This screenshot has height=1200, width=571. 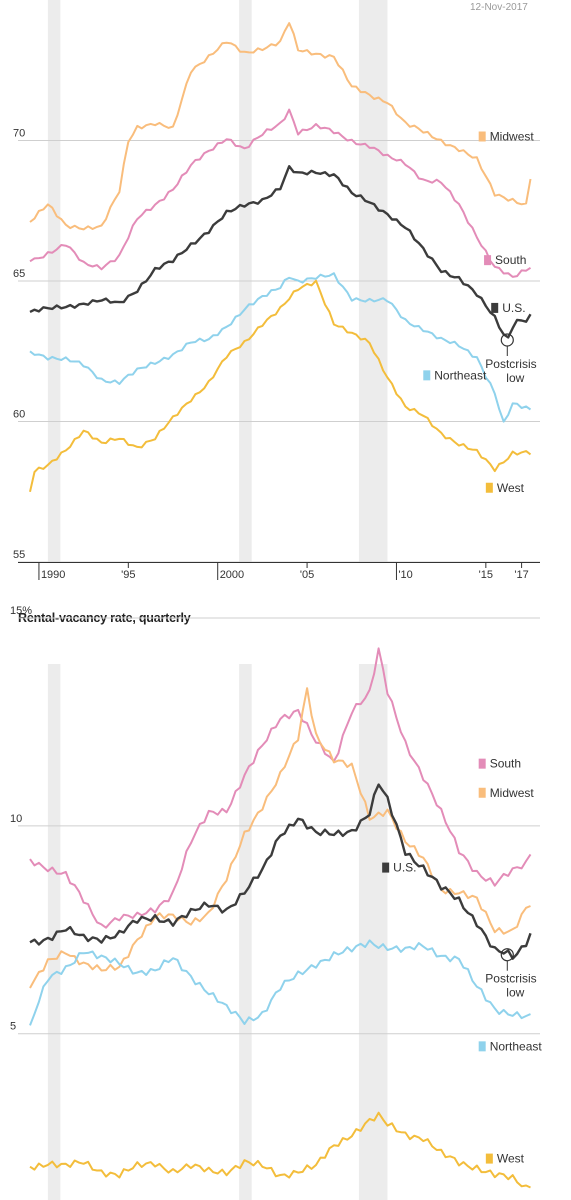 I want to click on series-line-1-south, so click(x=280, y=193).